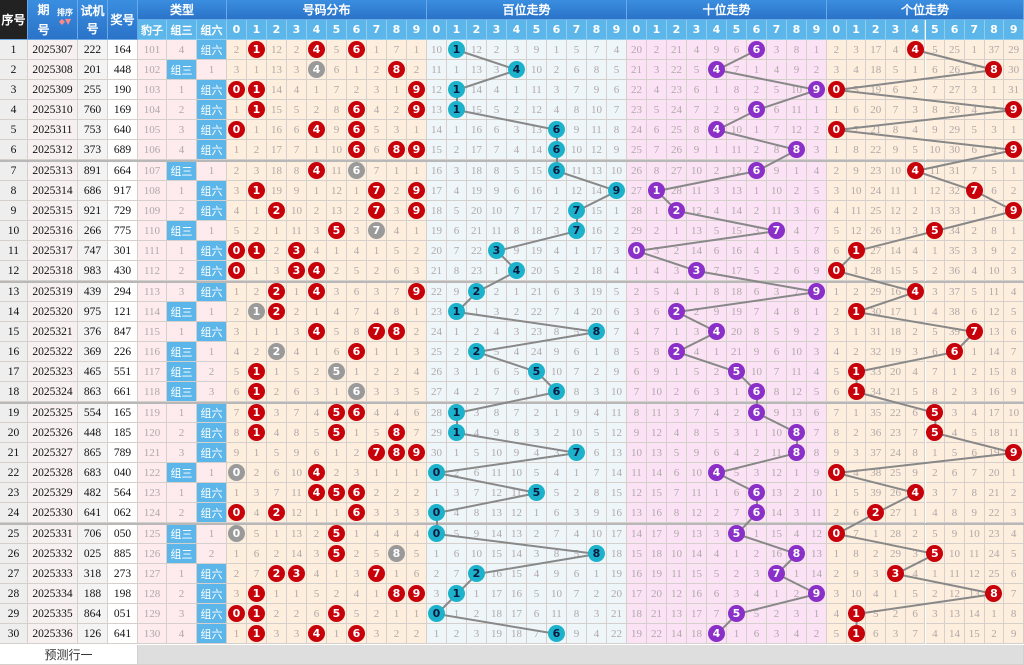 This screenshot has width=1024, height=665. I want to click on row-draw-number: 226, so click(123, 352).